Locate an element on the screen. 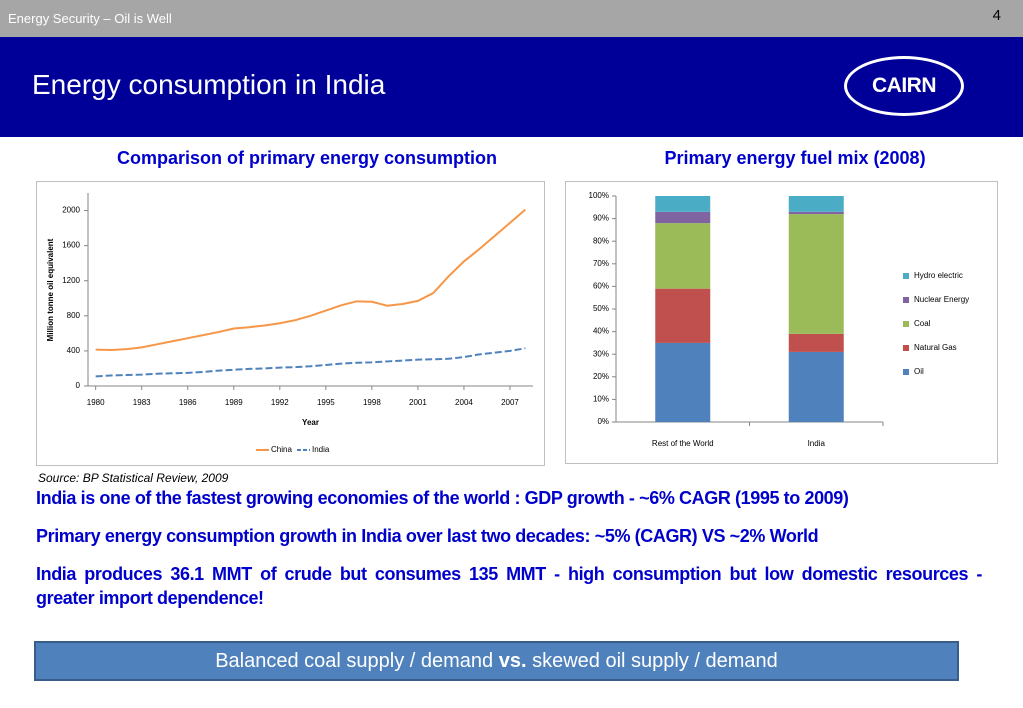 Image resolution: width=1023 pixels, height=708 pixels. y-tick-label: 1600 is located at coordinates (71, 245).